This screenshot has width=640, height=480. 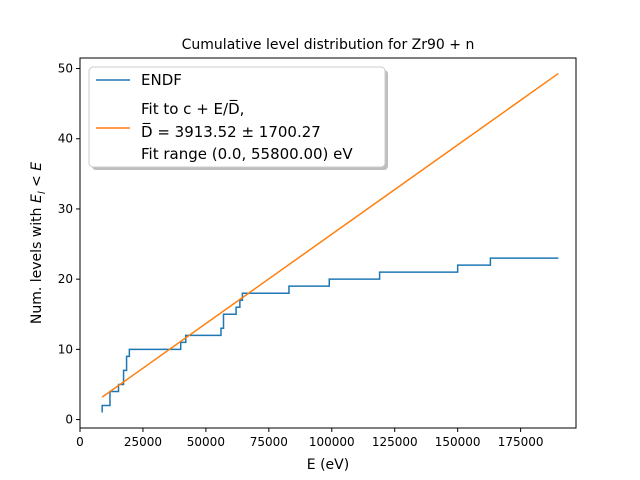 What do you see at coordinates (65, 349) in the screenshot?
I see `y-tick-label: 10` at bounding box center [65, 349].